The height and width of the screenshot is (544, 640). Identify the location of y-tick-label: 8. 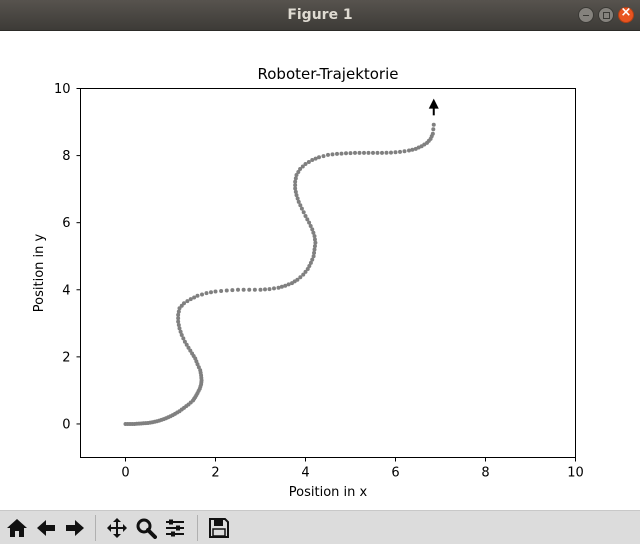
(66, 156).